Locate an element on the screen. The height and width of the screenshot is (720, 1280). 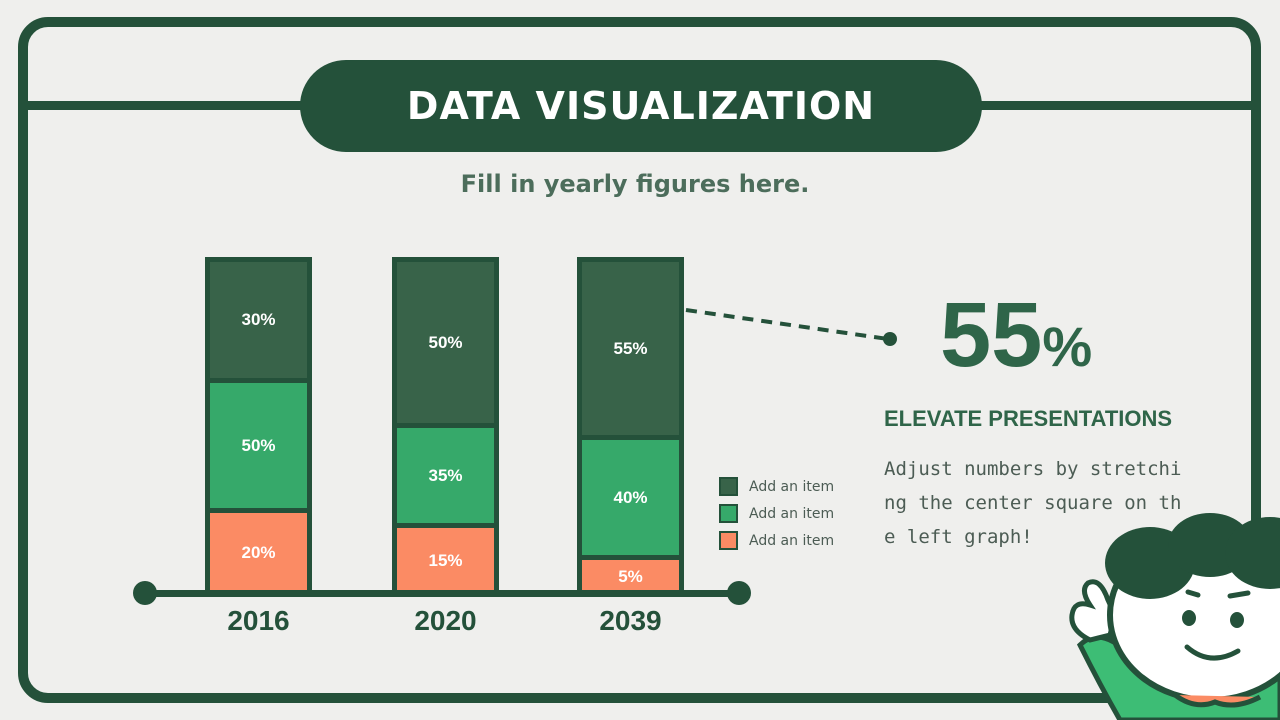
legend-swatch-orange-icon is located at coordinates (728, 540).